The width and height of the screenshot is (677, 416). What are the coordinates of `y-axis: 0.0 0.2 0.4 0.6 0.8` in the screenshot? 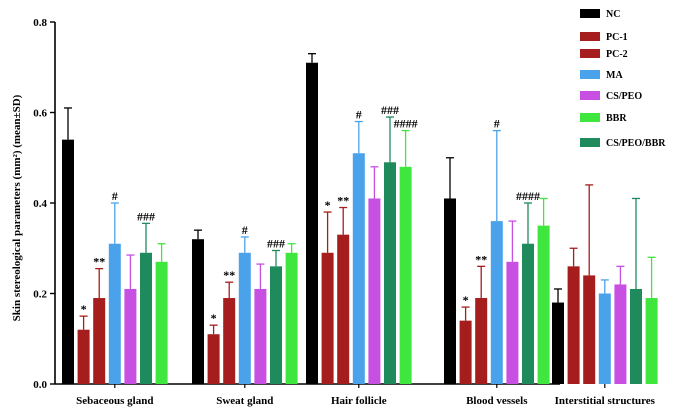 It's located at (44, 204).